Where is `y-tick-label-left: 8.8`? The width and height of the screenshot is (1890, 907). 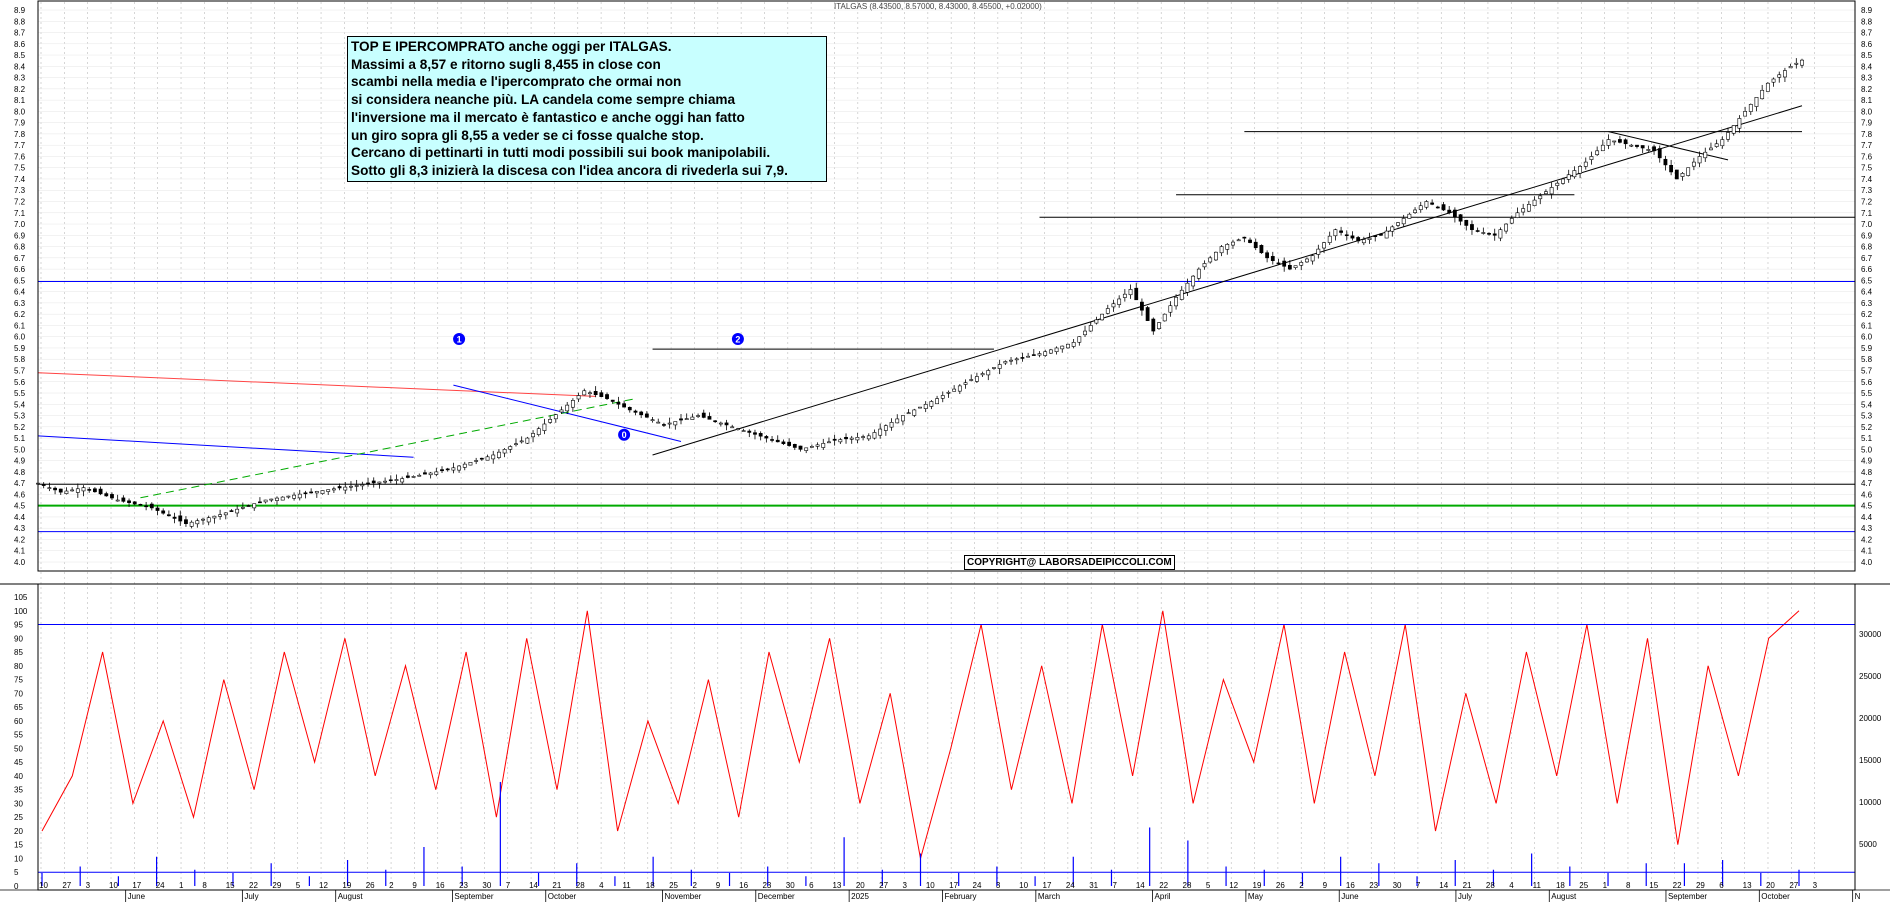
y-tick-label-left: 8.8 is located at coordinates (20, 21).